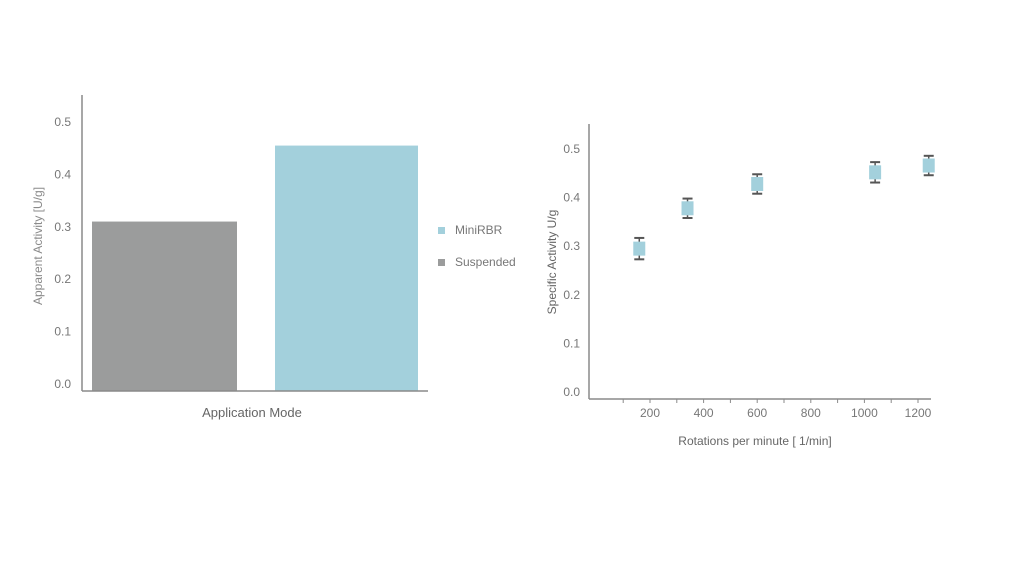  I want to click on scatter-y-tick-label: 0.0, so click(571, 392).